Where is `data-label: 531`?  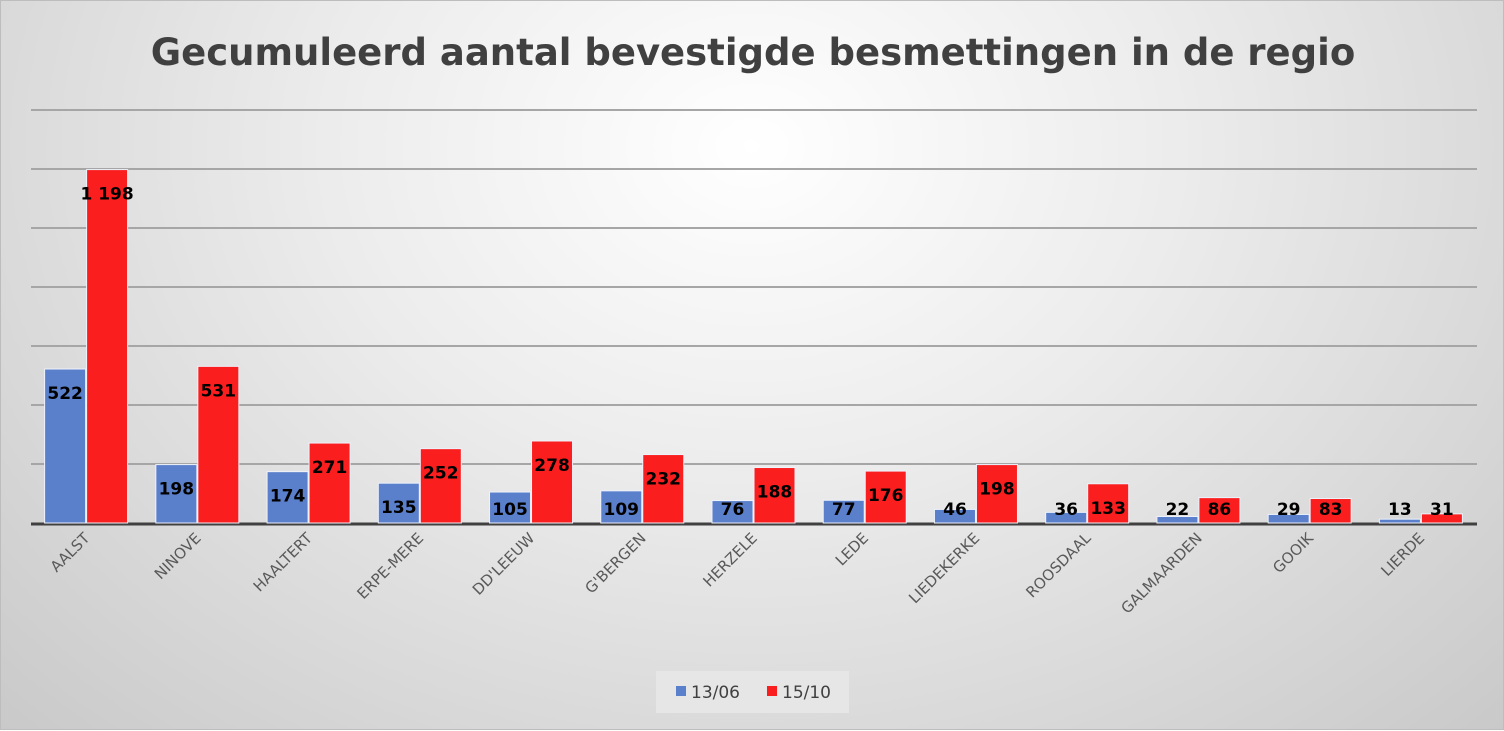 data-label: 531 is located at coordinates (219, 391).